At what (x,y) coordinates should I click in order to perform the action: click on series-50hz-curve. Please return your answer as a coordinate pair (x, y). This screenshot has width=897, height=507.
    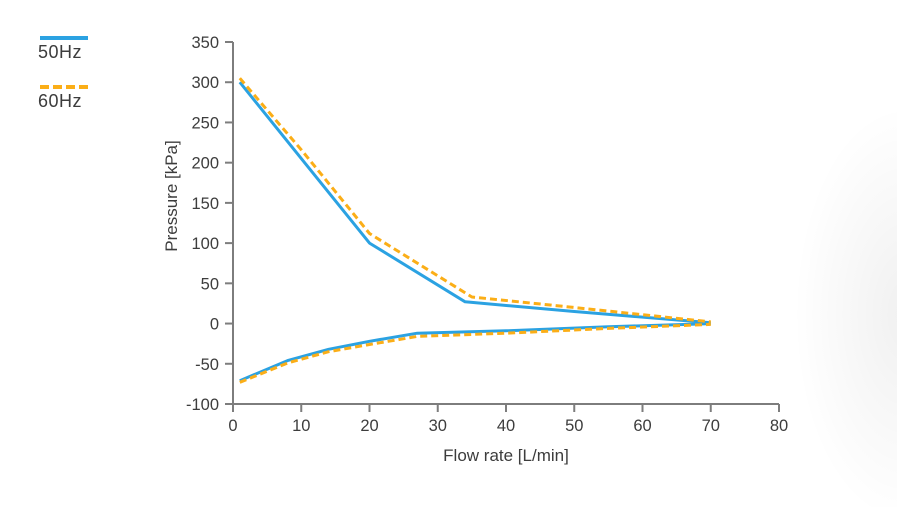
    Looking at the image, I should click on (475, 352).